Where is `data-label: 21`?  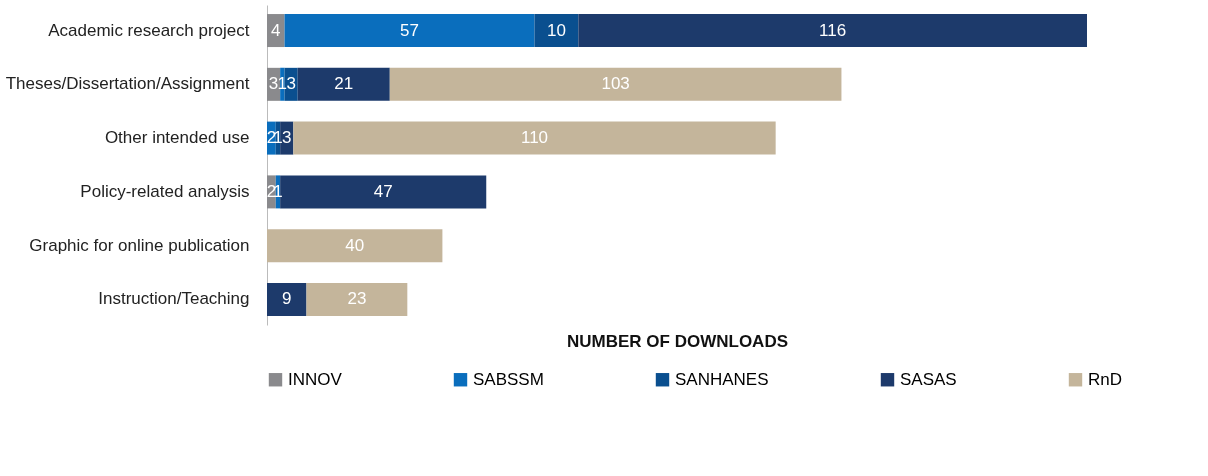 data-label: 21 is located at coordinates (344, 84).